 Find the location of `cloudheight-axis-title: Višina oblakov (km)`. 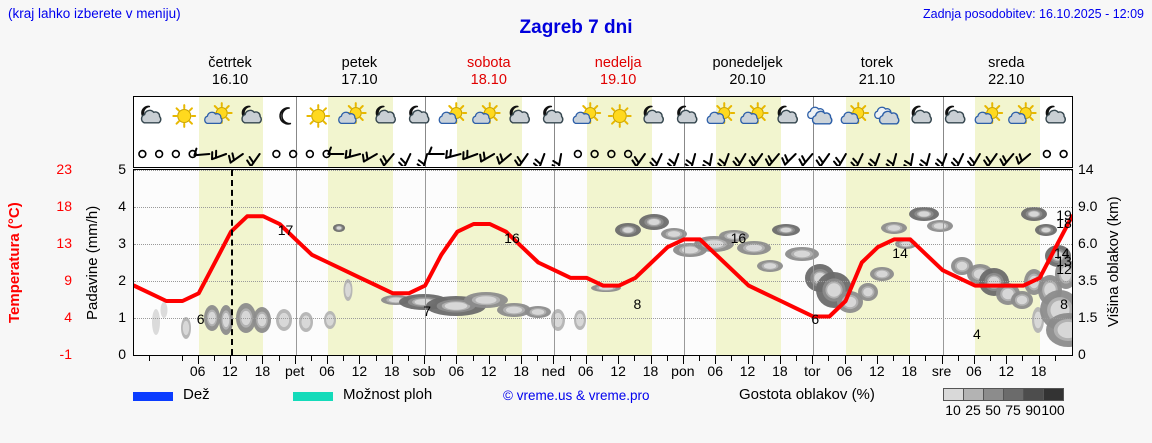

cloudheight-axis-title: Višina oblakov (km) is located at coordinates (1113, 262).